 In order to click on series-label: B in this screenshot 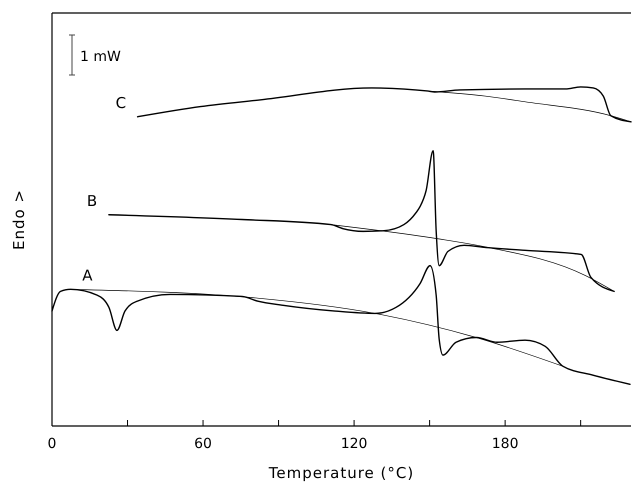, I will do `click(92, 201)`.